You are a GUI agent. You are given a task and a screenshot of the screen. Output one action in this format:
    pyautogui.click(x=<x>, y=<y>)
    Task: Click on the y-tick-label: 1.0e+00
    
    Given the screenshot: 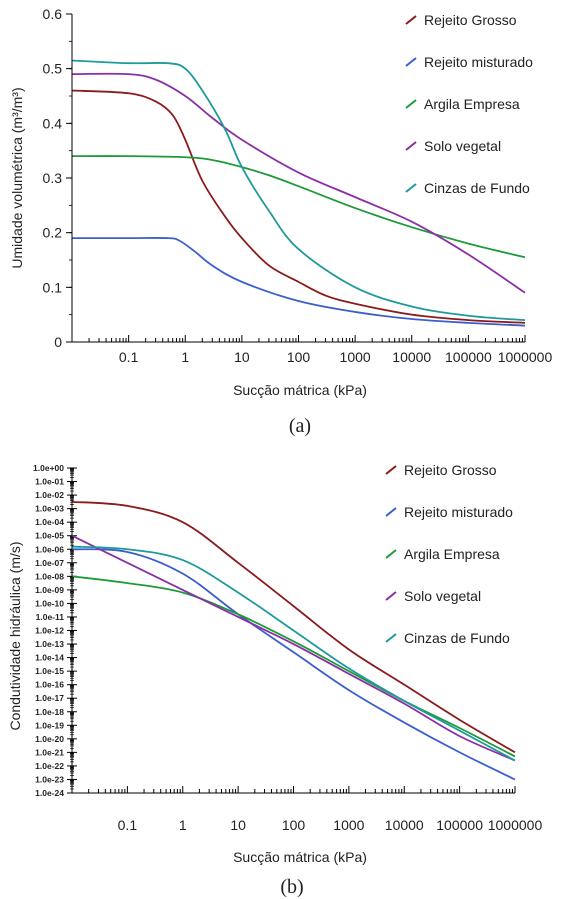 What is the action you would take?
    pyautogui.click(x=48, y=468)
    